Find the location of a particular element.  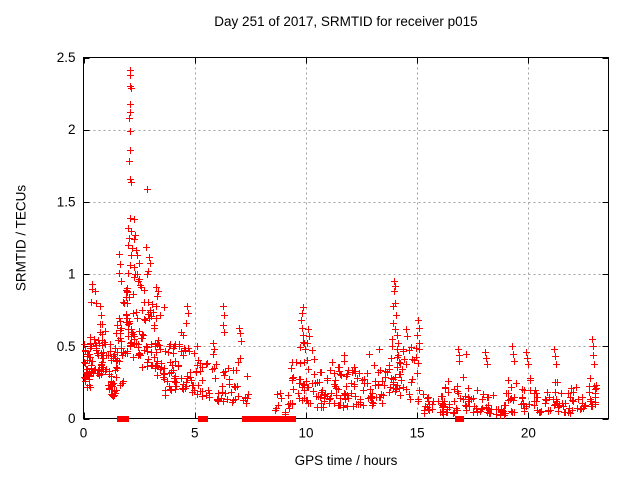

zero-markers is located at coordinates (290, 419).